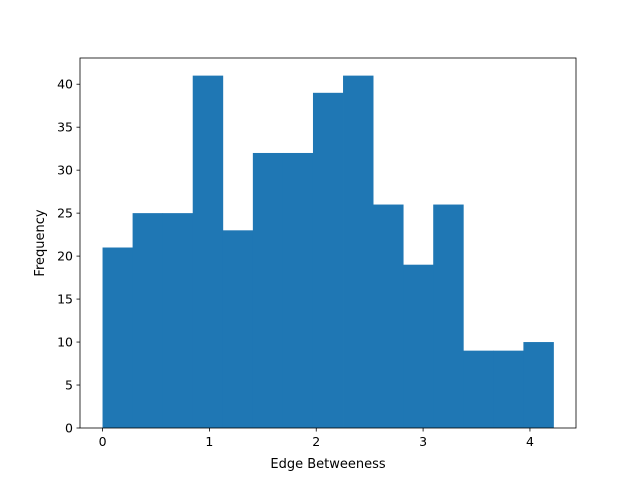 This screenshot has height=480, width=640. I want to click on x-axis-ticks: 0 1 2 3 4, so click(316, 438).